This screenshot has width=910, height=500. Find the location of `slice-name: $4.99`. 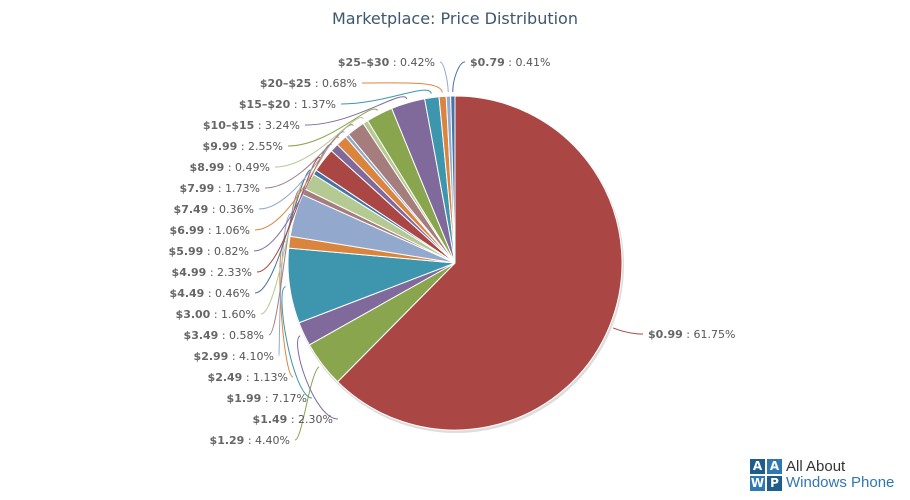

slice-name: $4.99 is located at coordinates (189, 272).